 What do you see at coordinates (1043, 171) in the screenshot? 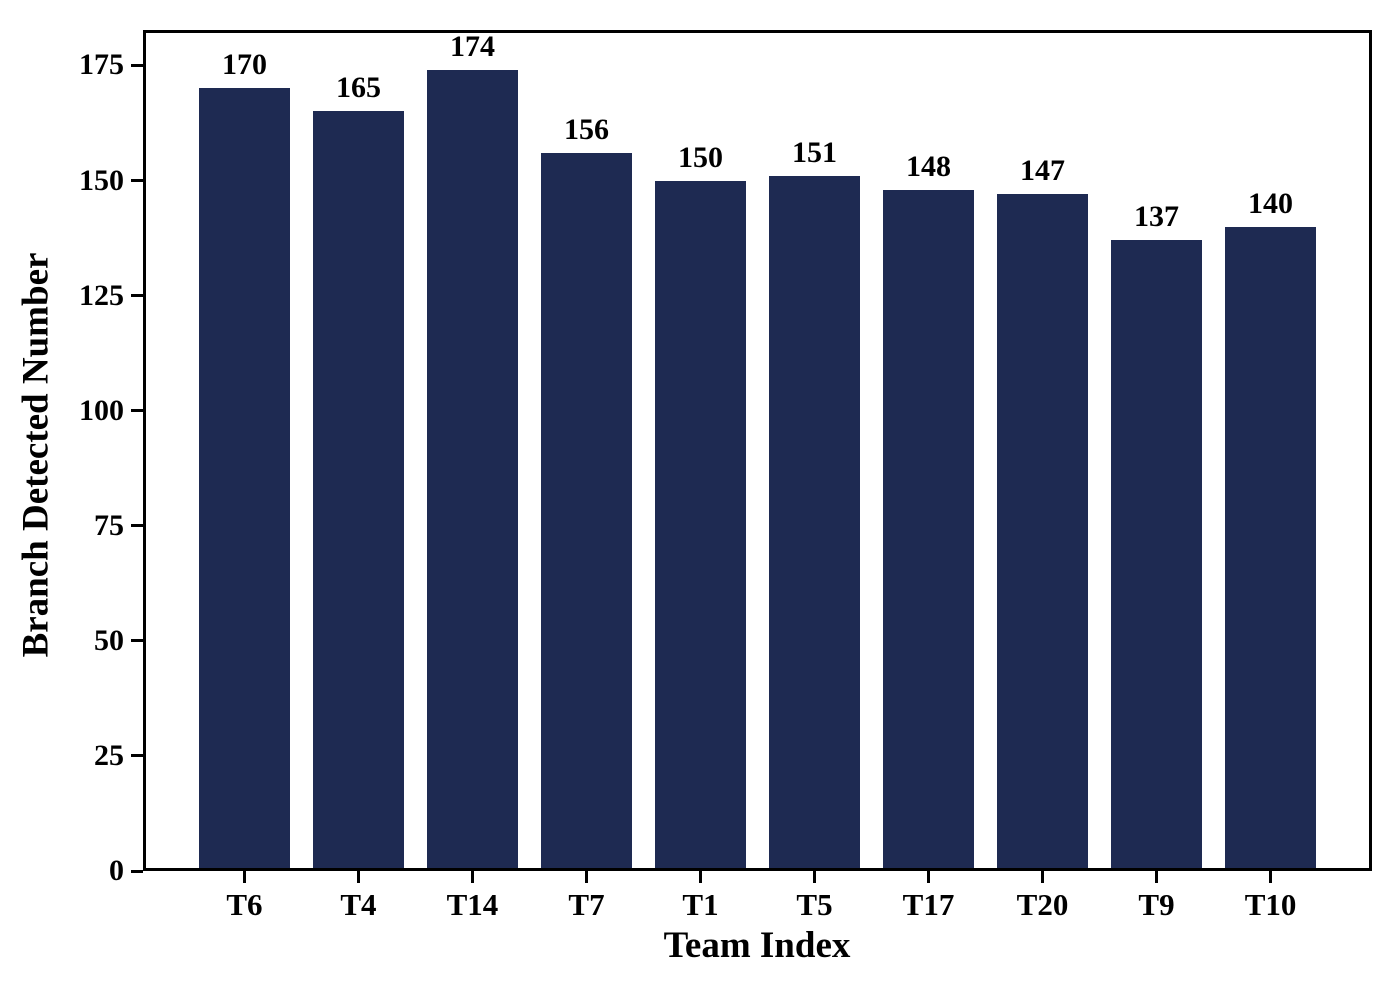
I see `bar-value-label: 147` at bounding box center [1043, 171].